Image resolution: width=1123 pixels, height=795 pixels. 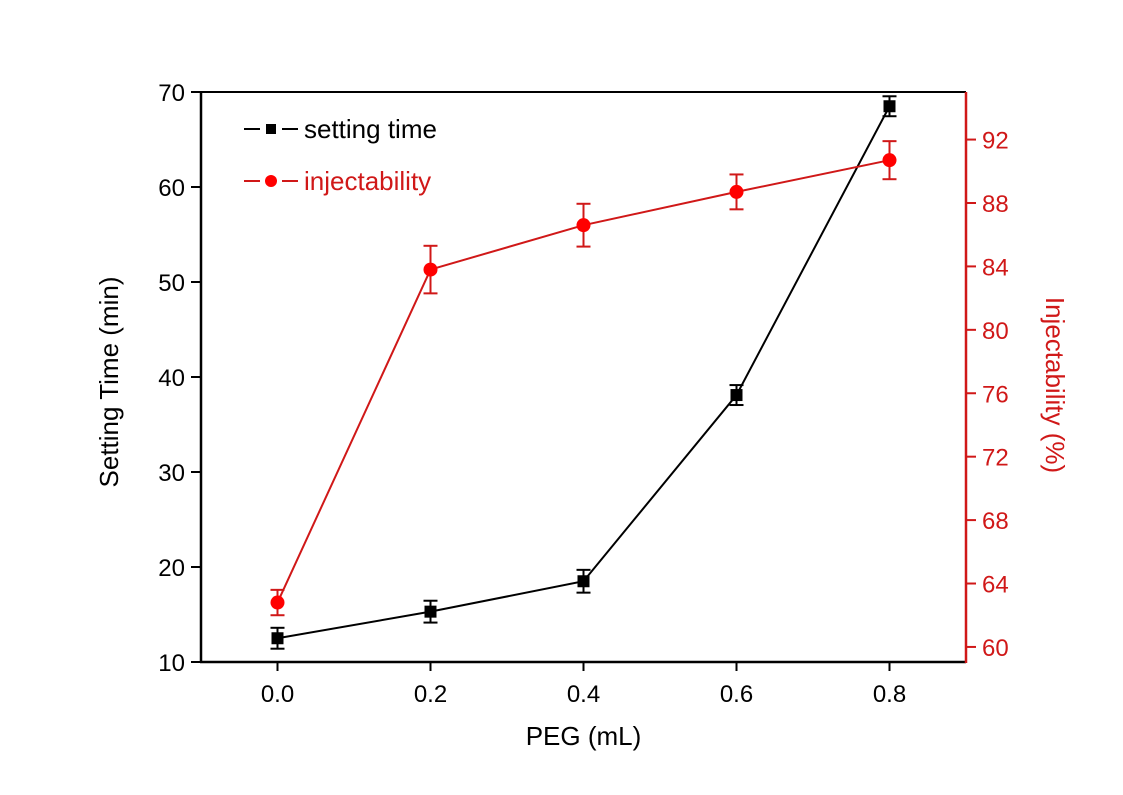 I want to click on legend: setting time injectability, so click(x=340, y=155).